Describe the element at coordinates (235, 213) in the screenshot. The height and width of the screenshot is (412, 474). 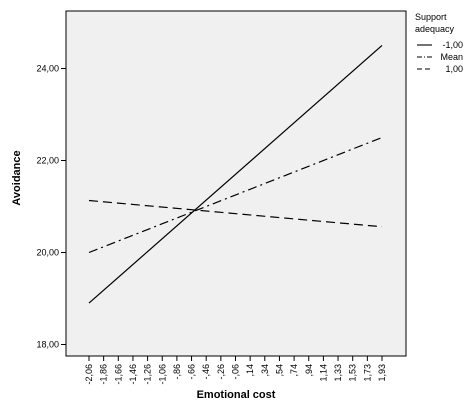
I see `series-line-dashed` at that location.